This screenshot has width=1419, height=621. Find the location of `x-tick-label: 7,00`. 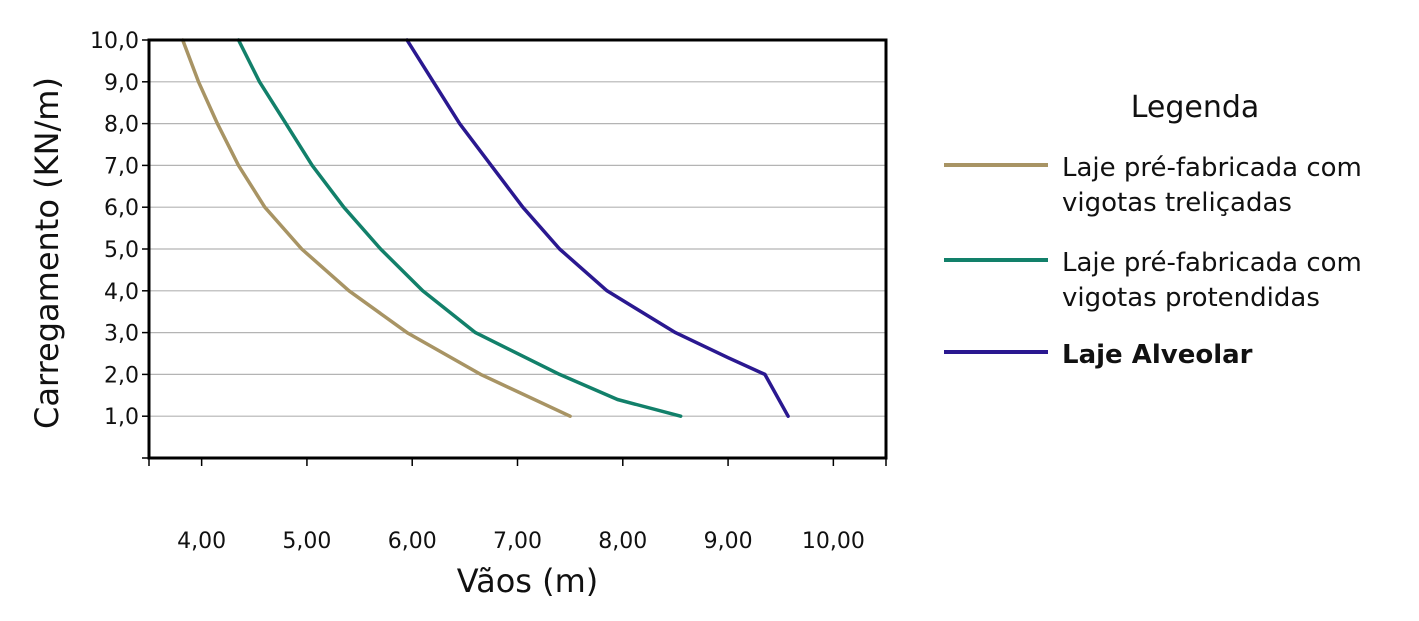

x-tick-label: 7,00 is located at coordinates (517, 541).